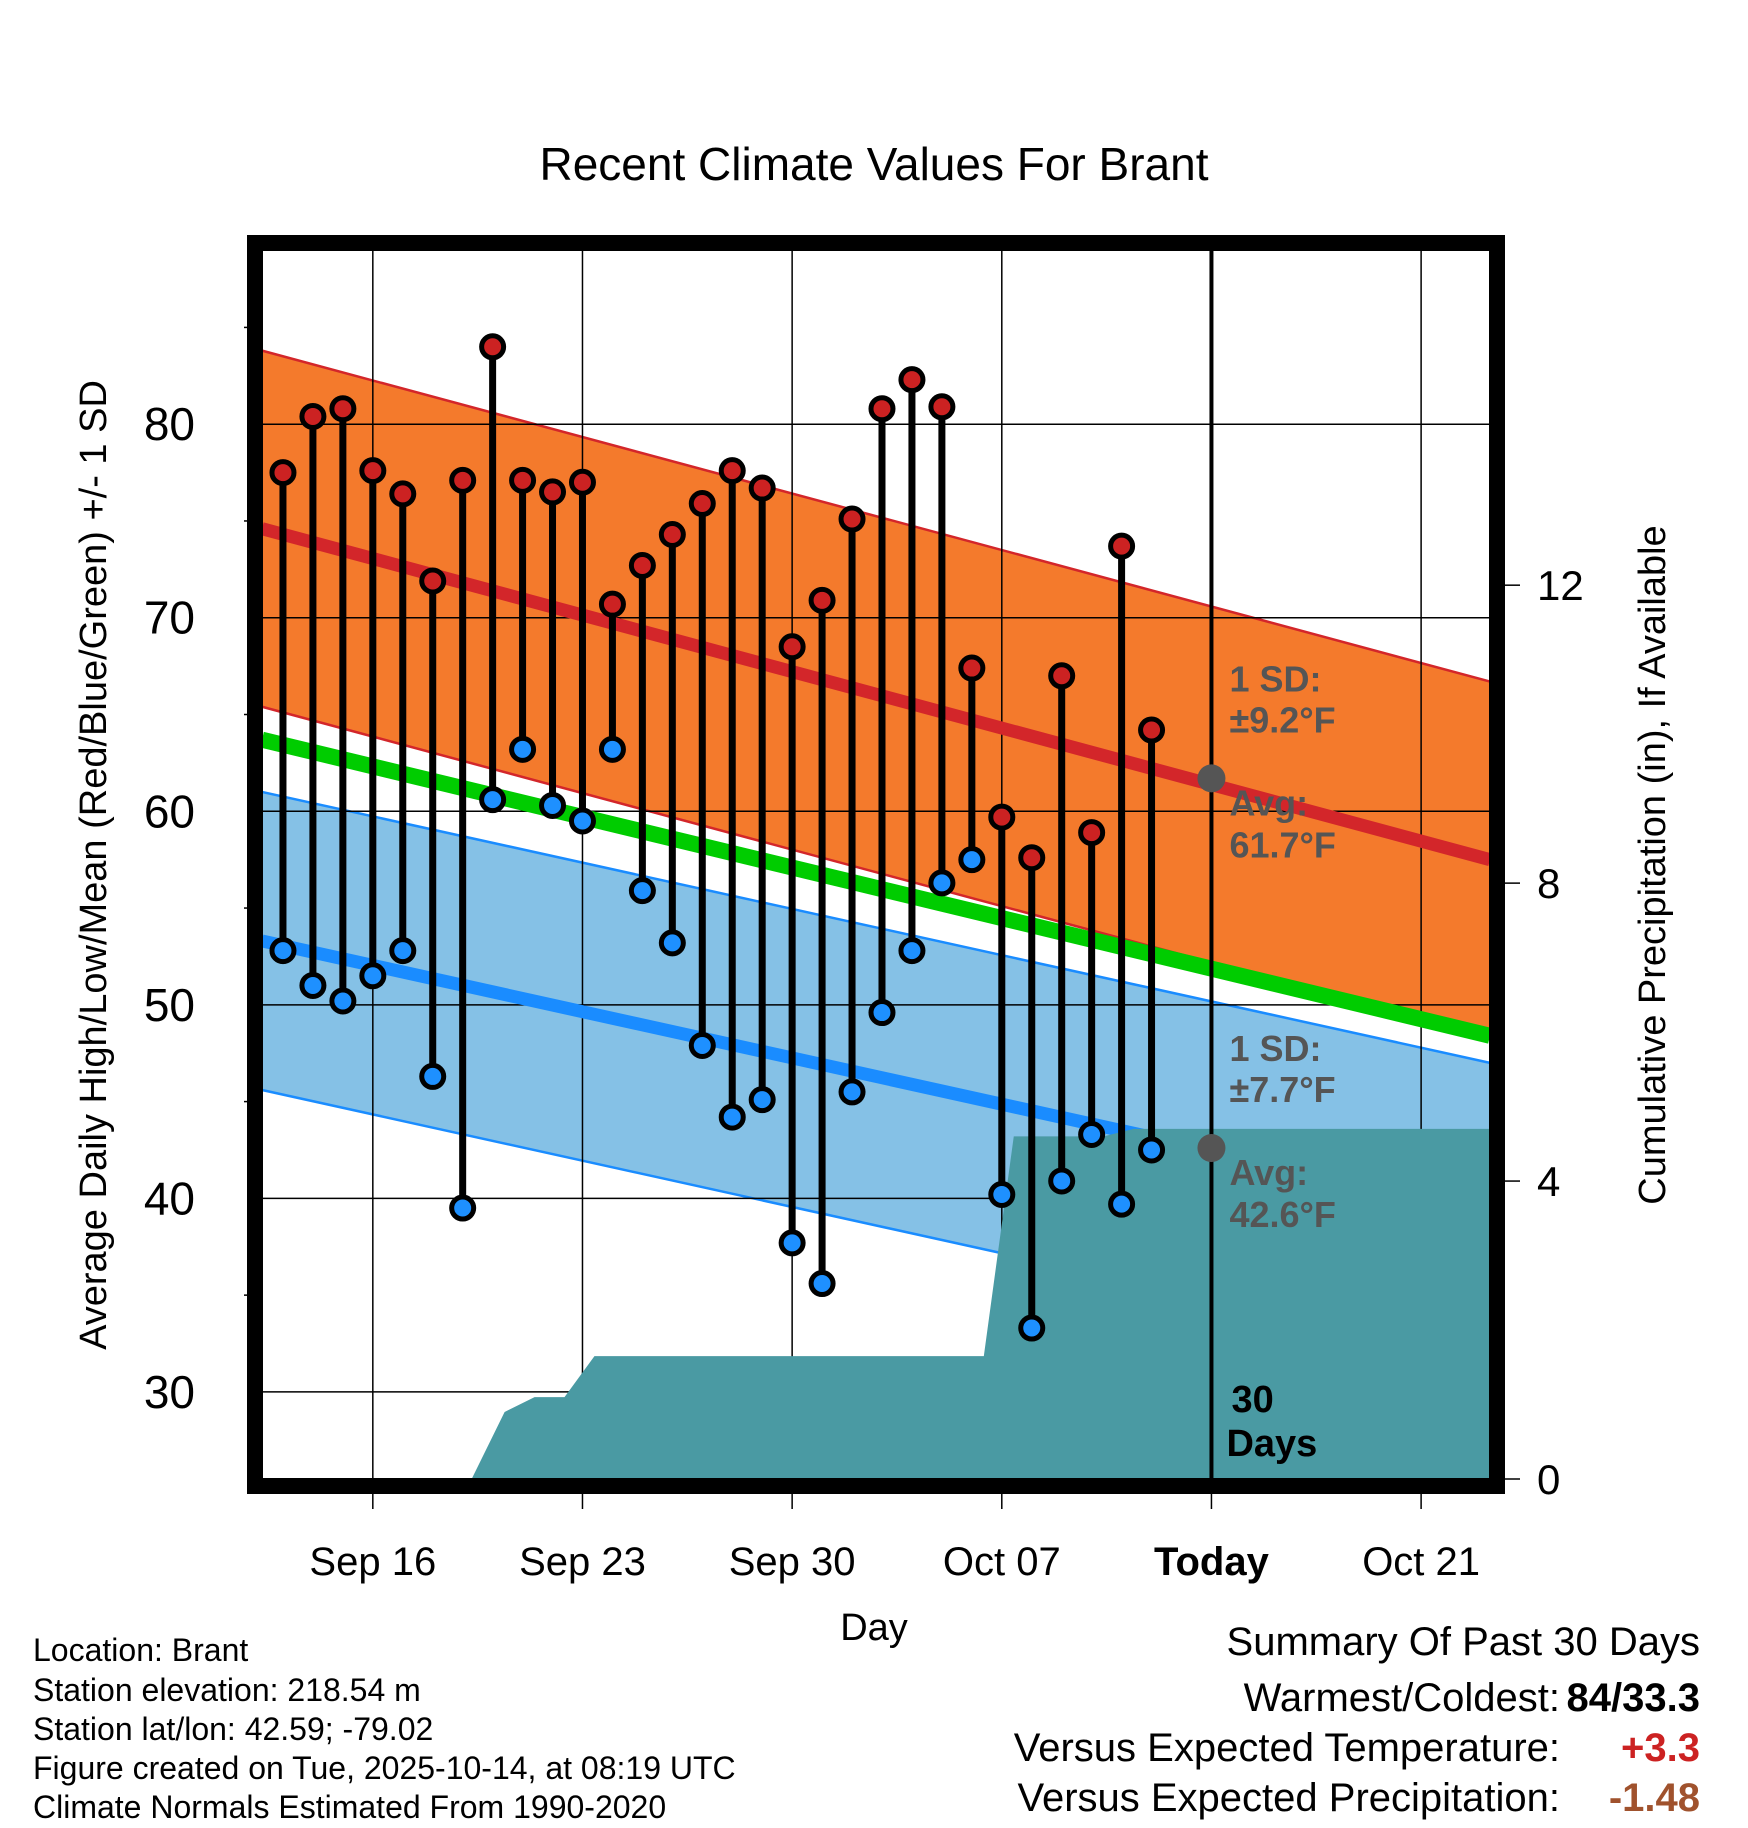  I want to click on y2-tick-label: 12, so click(1560, 585).